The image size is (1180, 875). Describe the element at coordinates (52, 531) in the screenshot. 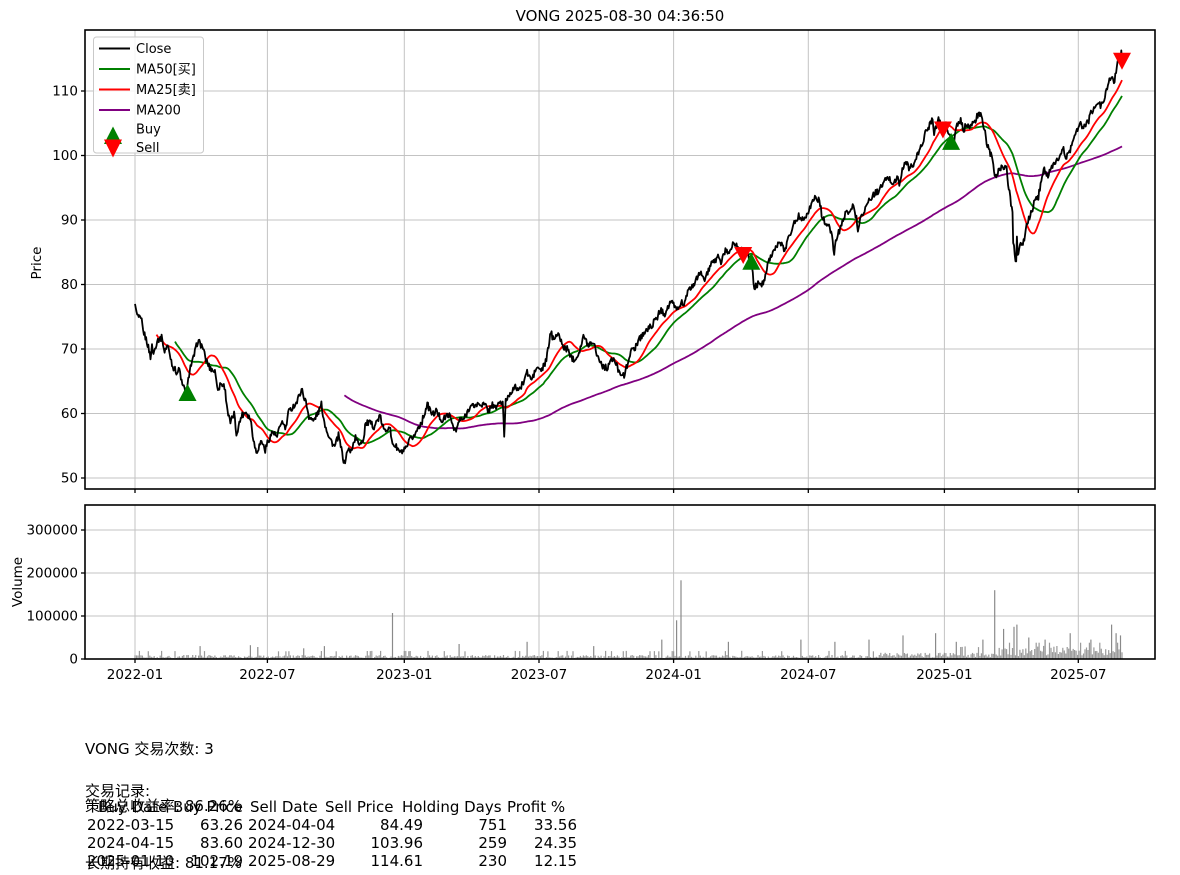

I see `volume-tick-label: 300000` at that location.